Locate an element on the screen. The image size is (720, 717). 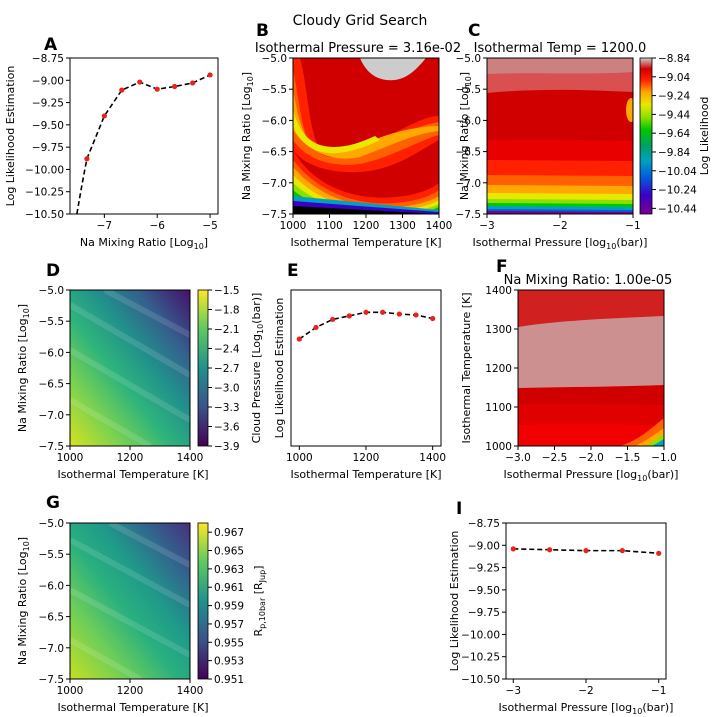
panel-i-series is located at coordinates (586, 551).